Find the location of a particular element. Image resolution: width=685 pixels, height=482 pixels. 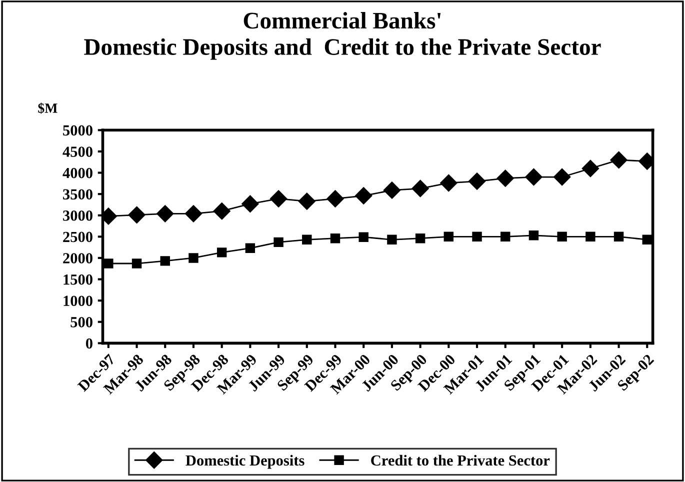

chart-title: Commercial Banks' Domestic Deposits and Credit to the Private Sector is located at coordinates (342, 36).